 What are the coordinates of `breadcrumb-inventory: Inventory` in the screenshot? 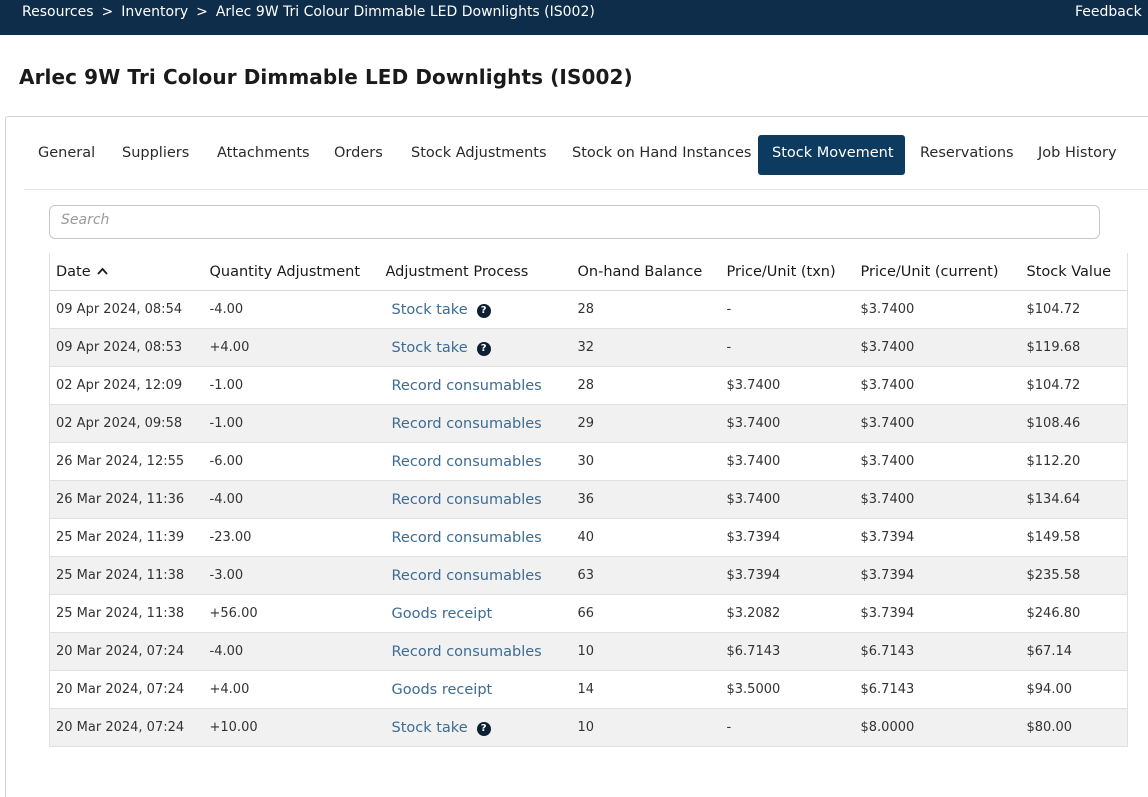 It's located at (155, 12).